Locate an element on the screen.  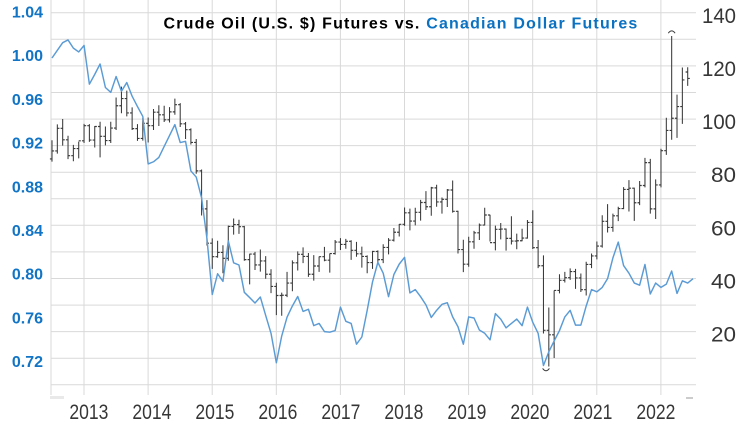
svg-text: 0.76 is located at coordinates (27, 318).